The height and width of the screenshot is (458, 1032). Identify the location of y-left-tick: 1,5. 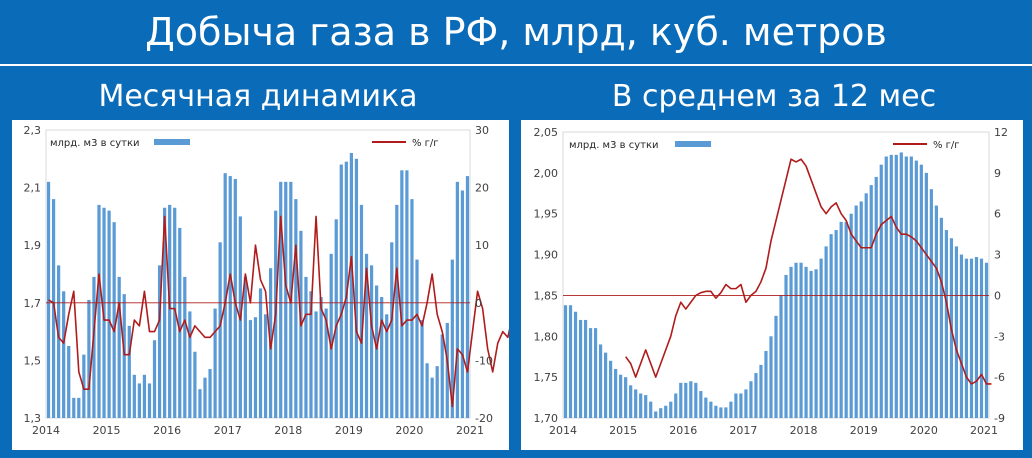
(33, 360).